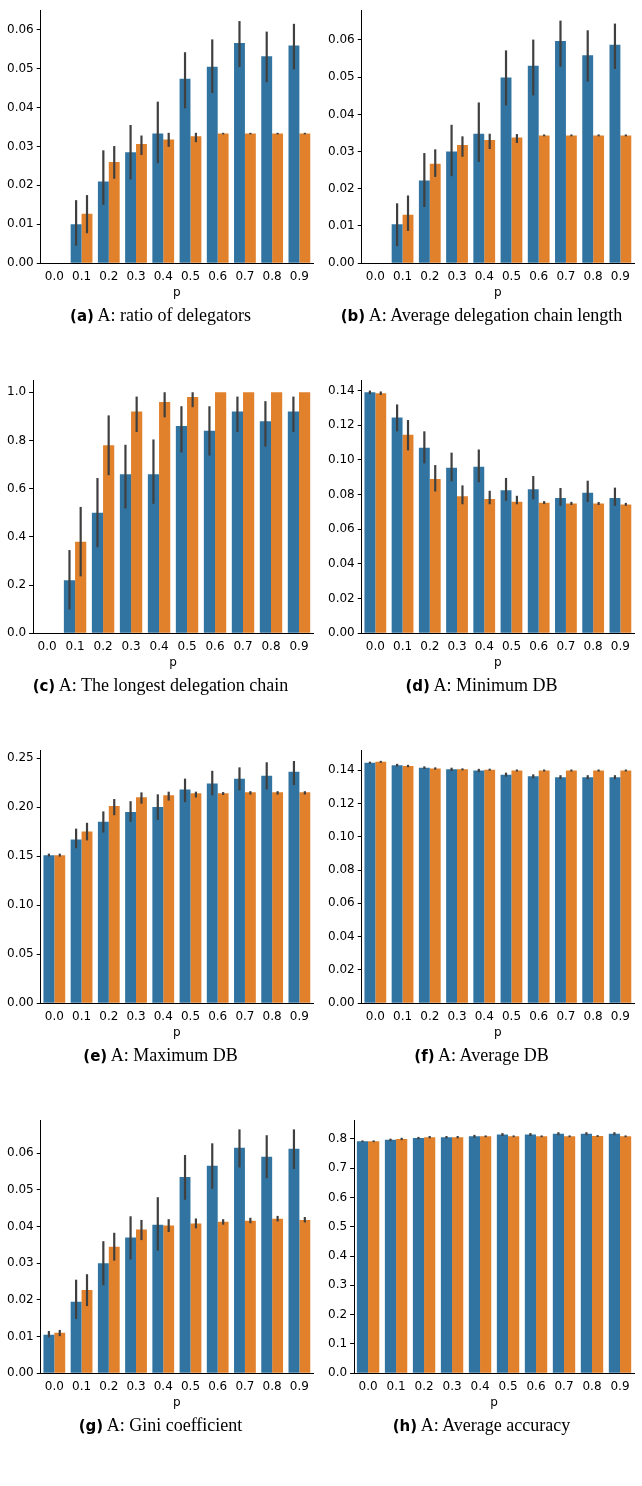 This screenshot has width=642, height=1486. Describe the element at coordinates (47, 645) in the screenshot. I see `x-tick-label: 0.0` at that location.